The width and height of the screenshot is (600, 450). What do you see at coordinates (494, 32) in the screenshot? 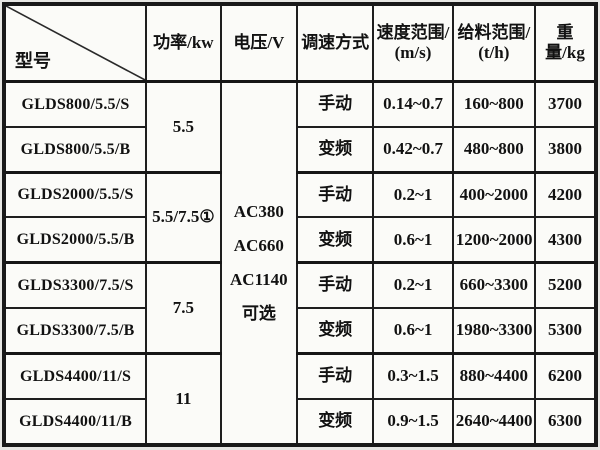
I see `feed-range-header-line1: 给料范围/` at bounding box center [494, 32].